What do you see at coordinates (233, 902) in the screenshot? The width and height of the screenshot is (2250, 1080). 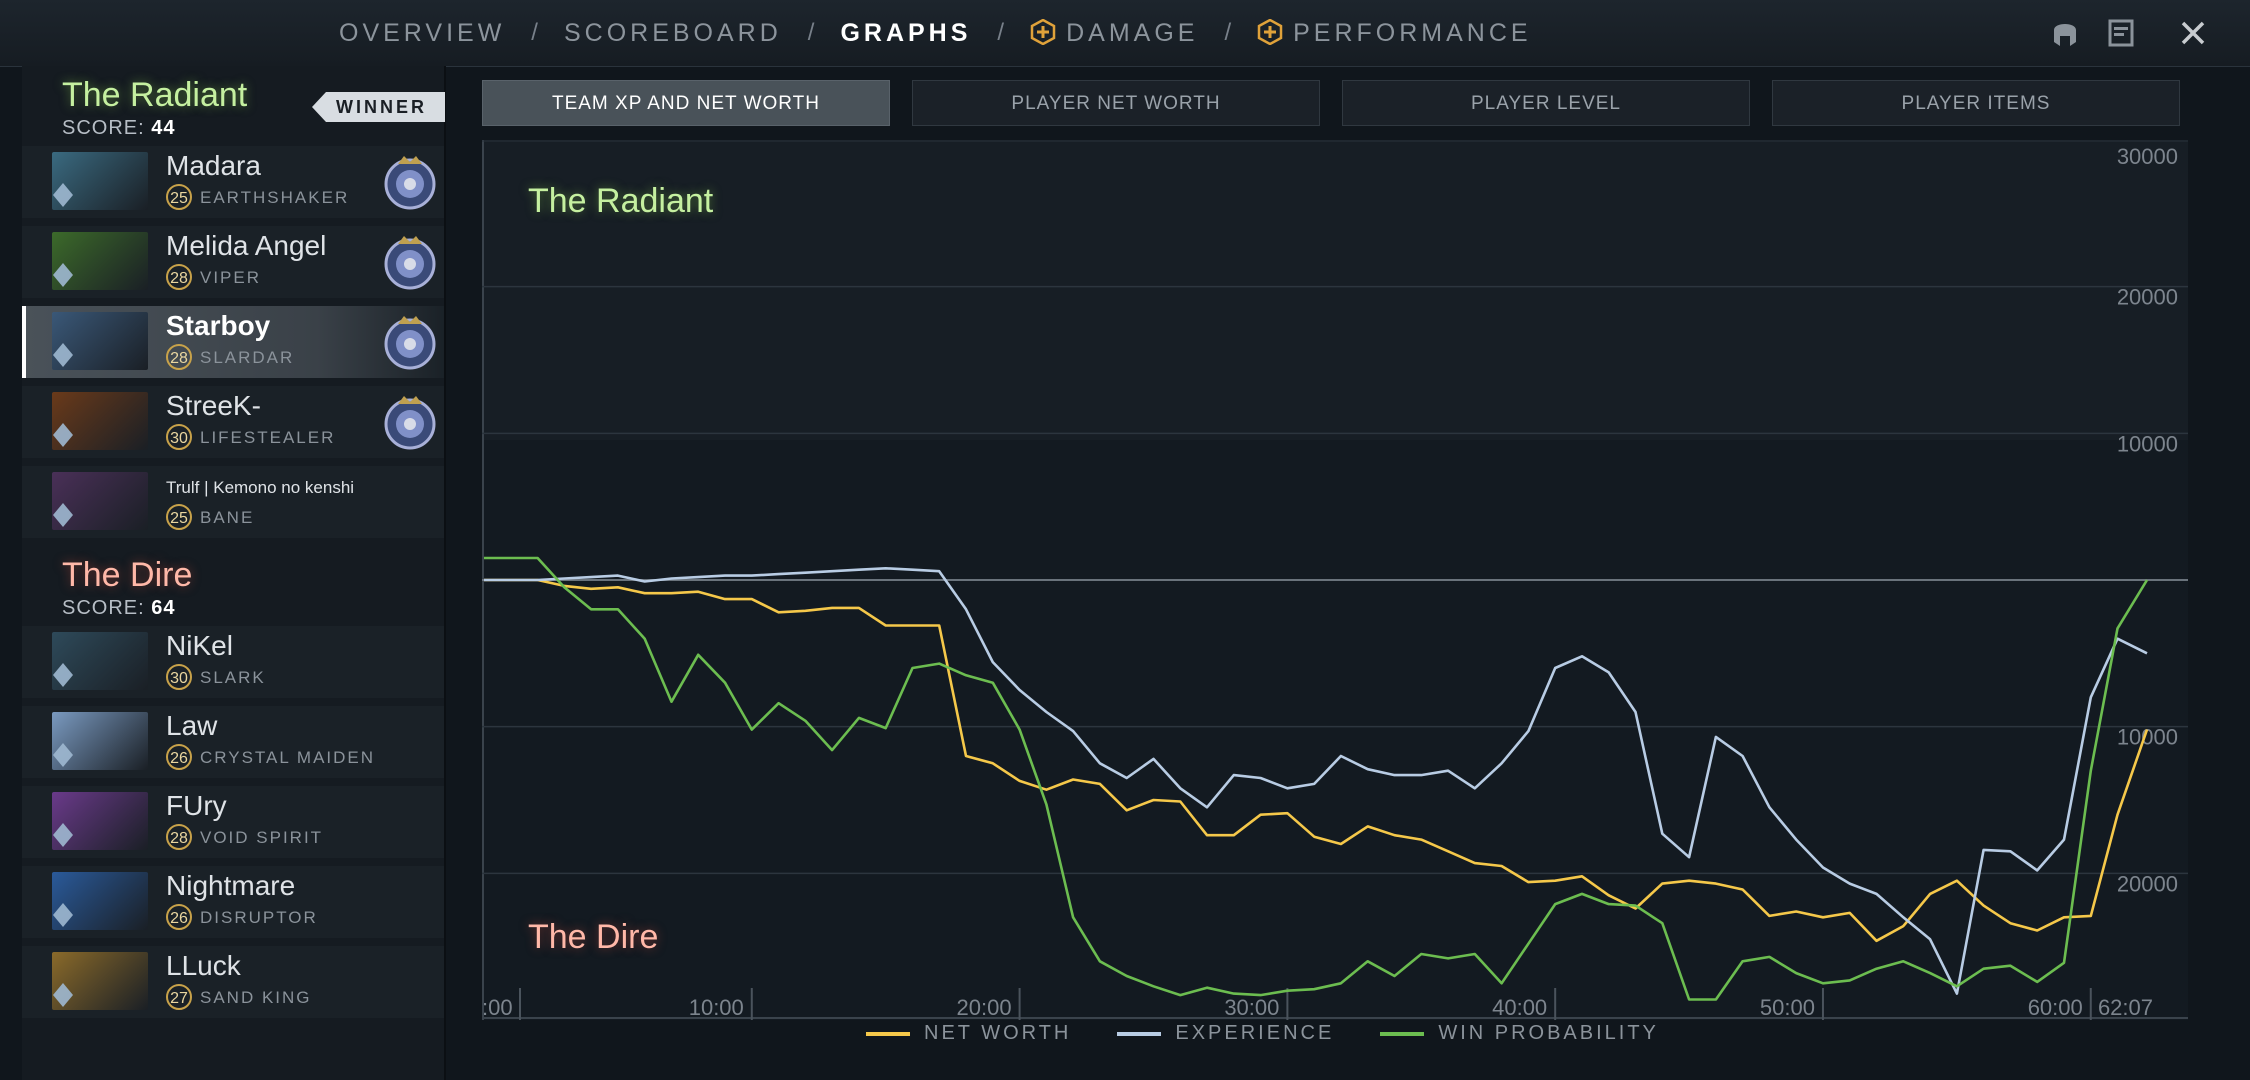 I see `player-row: Nightmare 26 DISRUPTOR` at bounding box center [233, 902].